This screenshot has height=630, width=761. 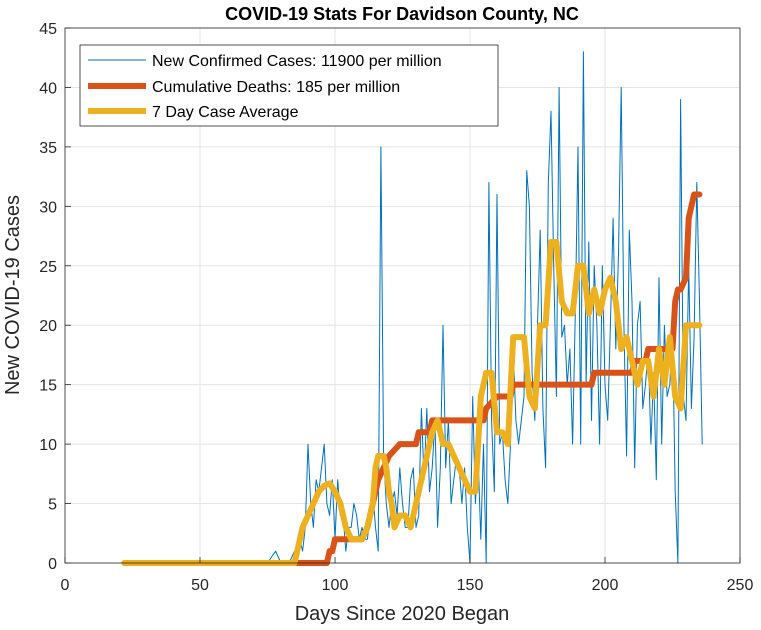 What do you see at coordinates (48, 267) in the screenshot?
I see `y-tick-label: 25` at bounding box center [48, 267].